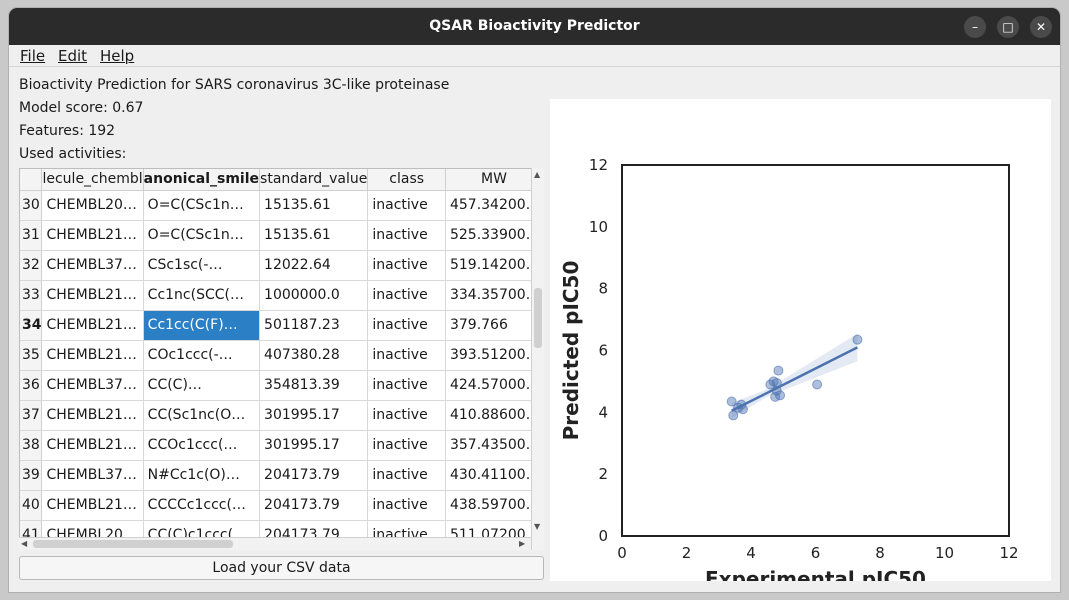  I want to click on row-number: 40, so click(31, 505).